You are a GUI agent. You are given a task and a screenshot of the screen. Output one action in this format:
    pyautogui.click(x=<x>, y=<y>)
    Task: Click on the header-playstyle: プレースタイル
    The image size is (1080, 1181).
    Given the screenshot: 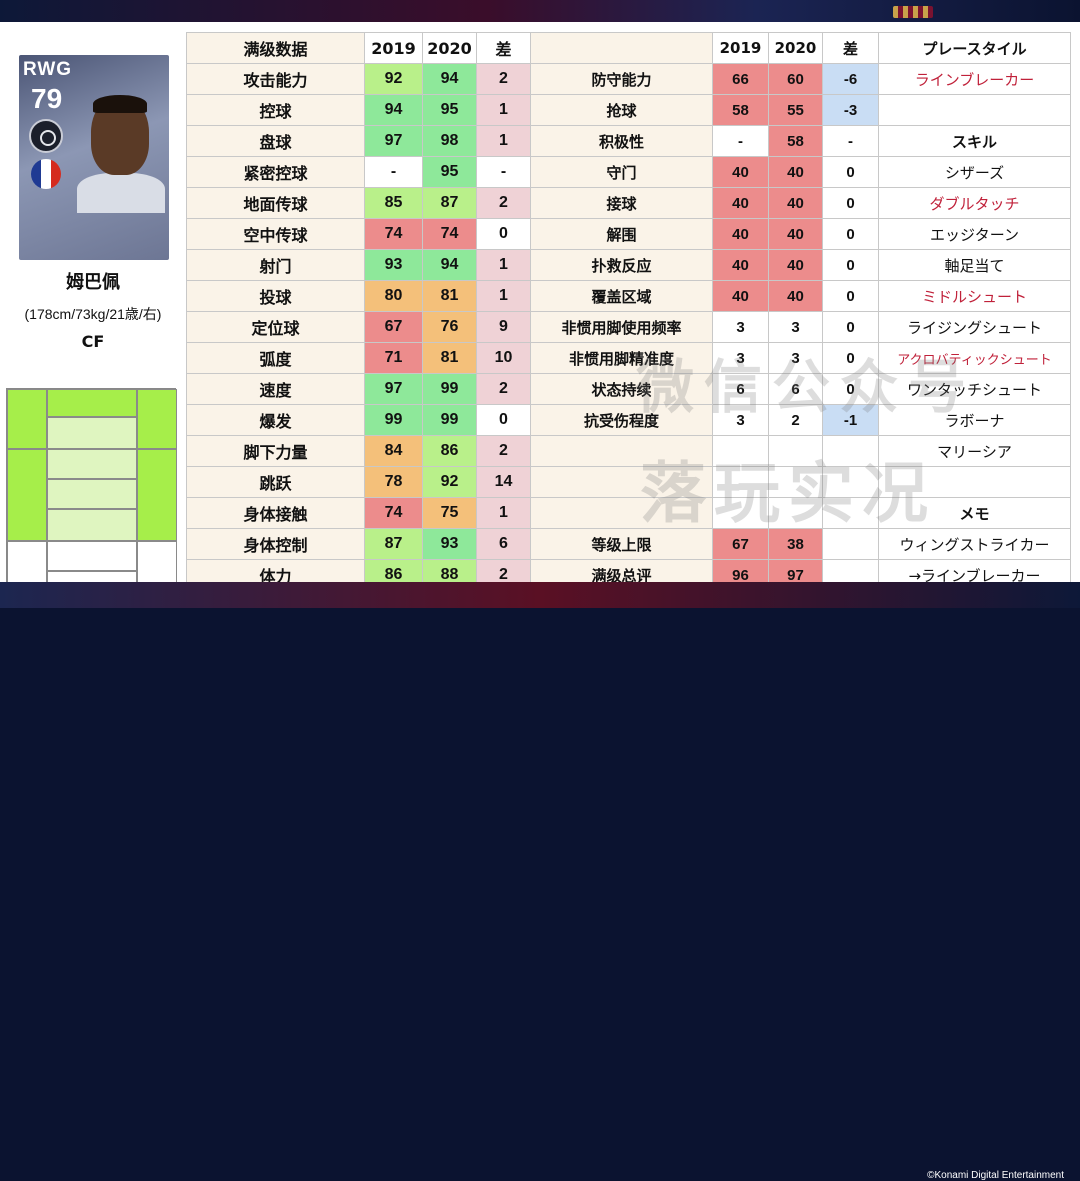 What is the action you would take?
    pyautogui.click(x=974, y=48)
    